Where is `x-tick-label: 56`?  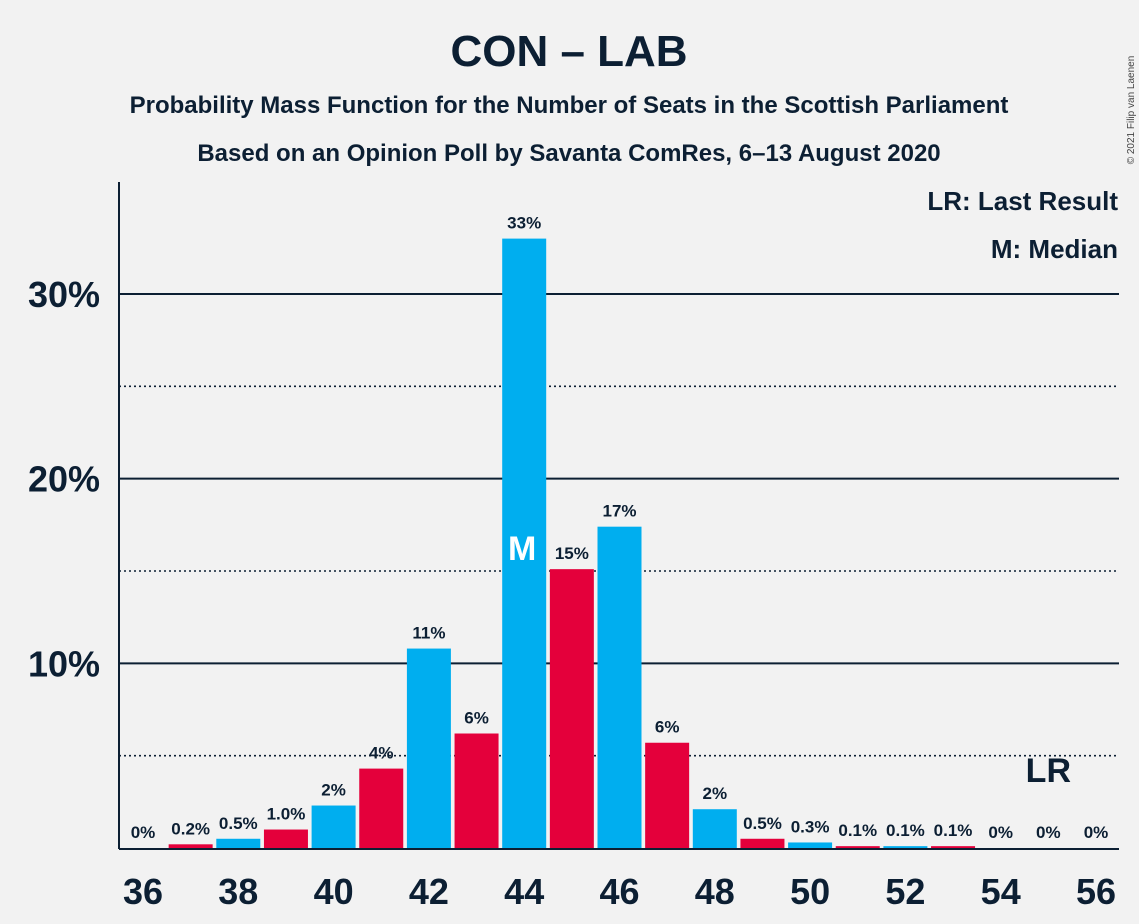
x-tick-label: 56 is located at coordinates (1096, 891).